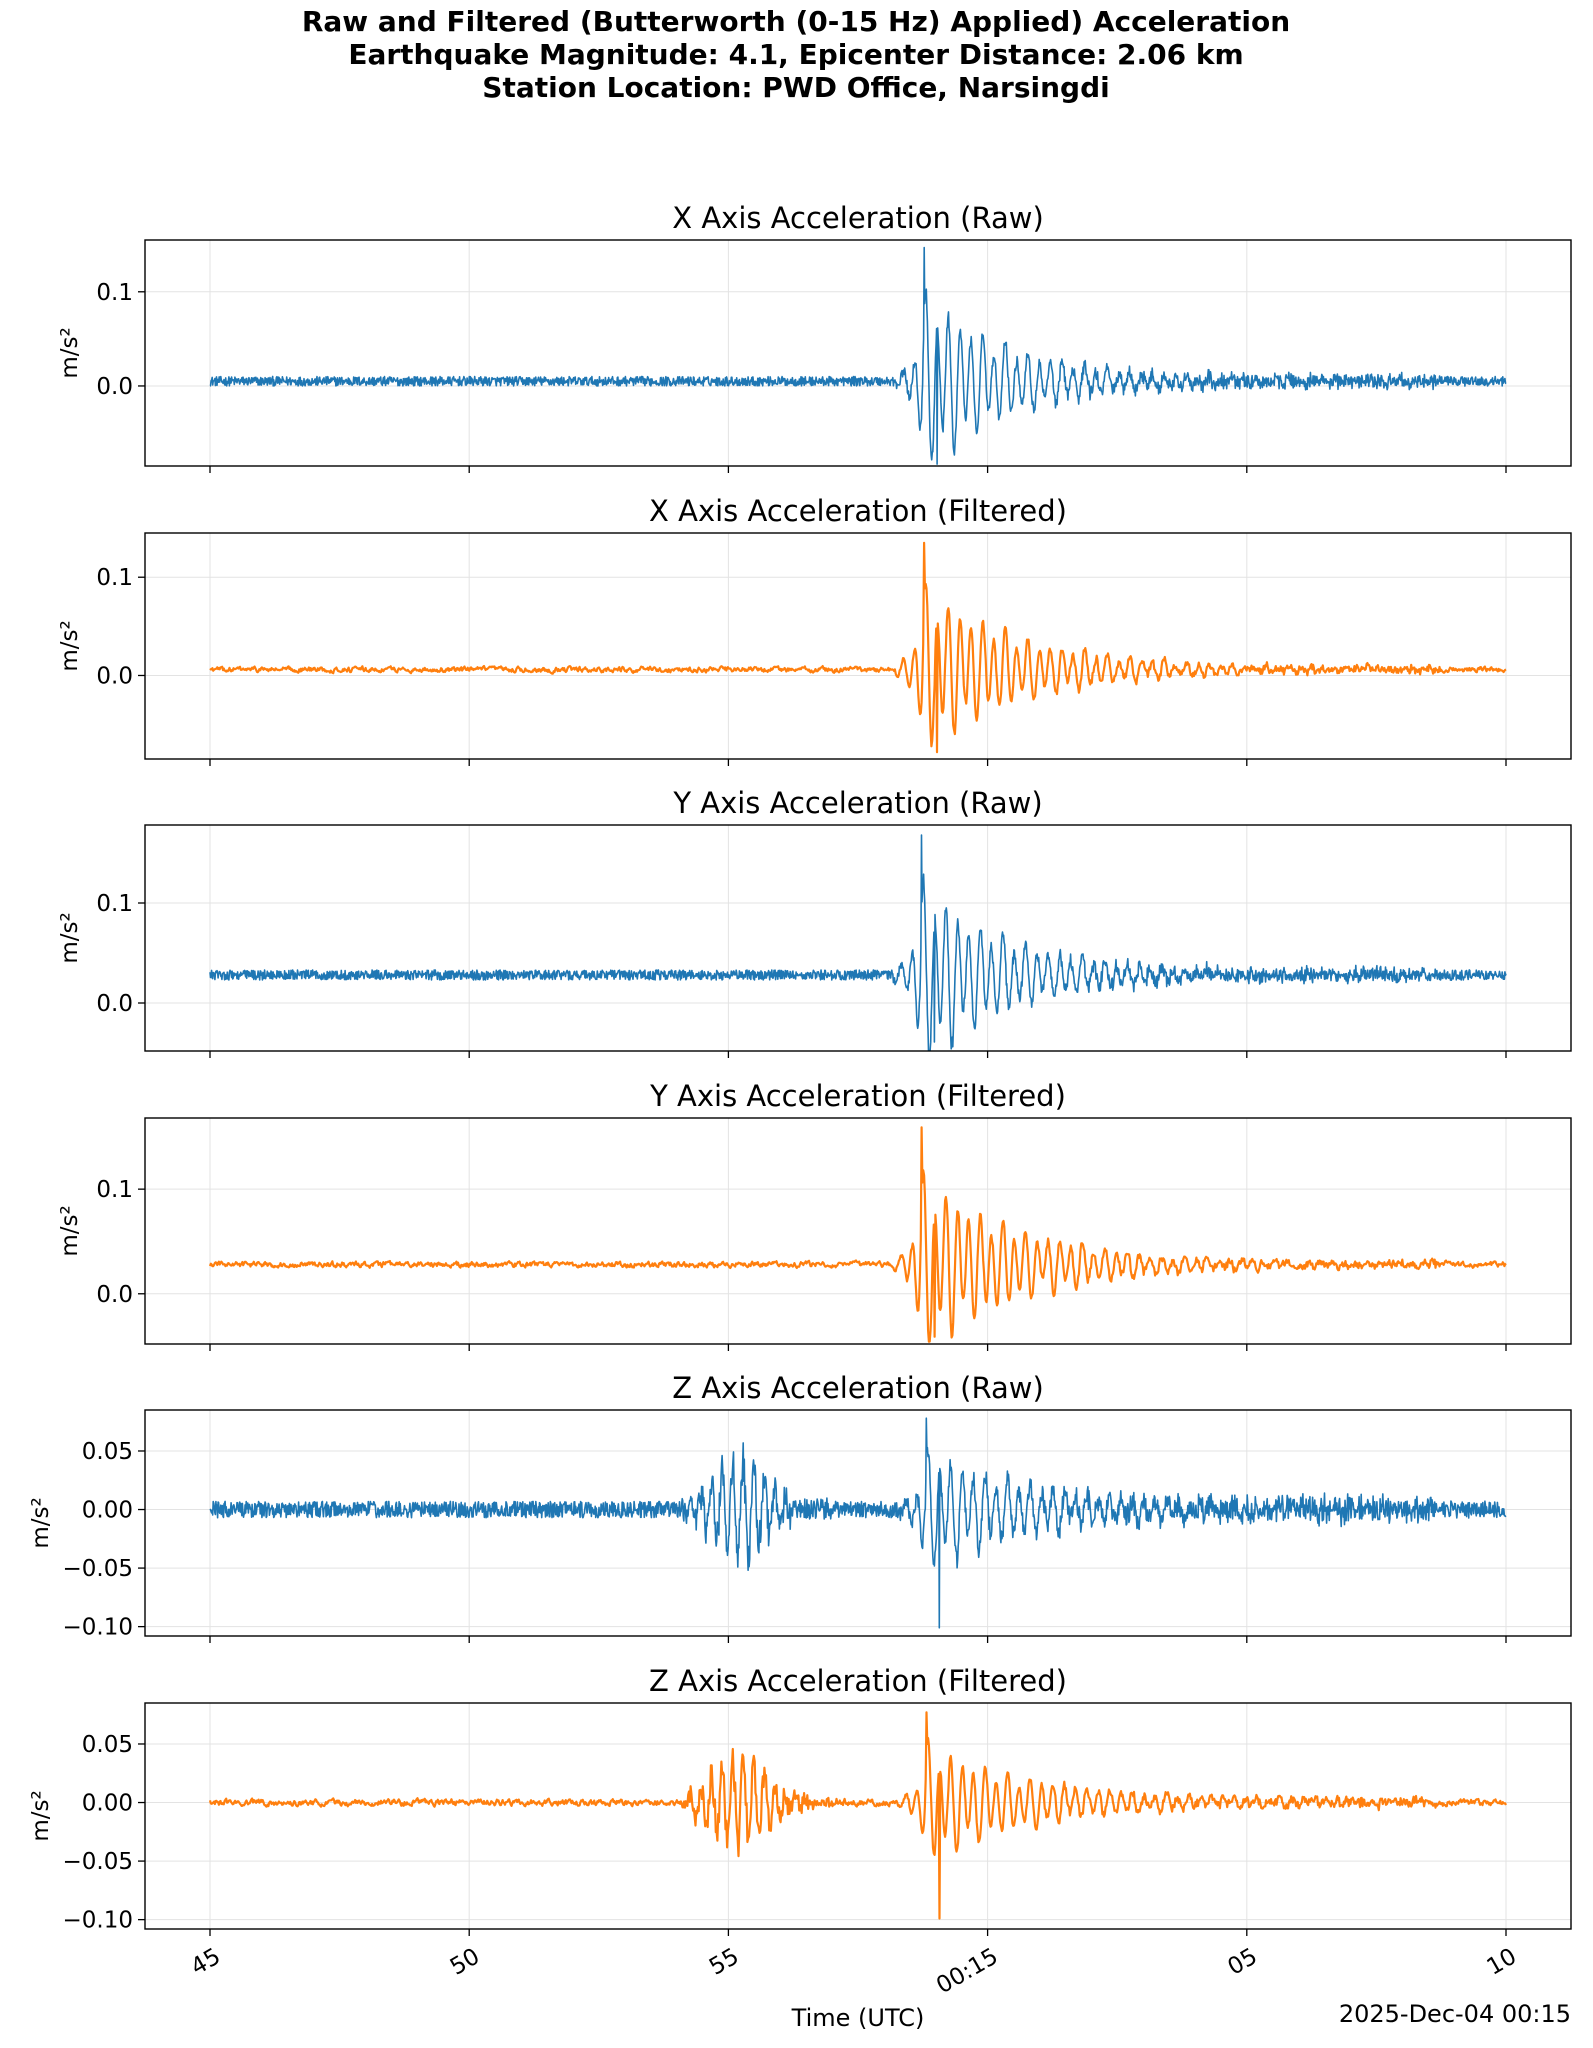 The width and height of the screenshot is (1593, 2048). I want to click on subplot-2: 0.0 0.1 X Axis Acceleration (Filtered) m/s², so click(814, 630).